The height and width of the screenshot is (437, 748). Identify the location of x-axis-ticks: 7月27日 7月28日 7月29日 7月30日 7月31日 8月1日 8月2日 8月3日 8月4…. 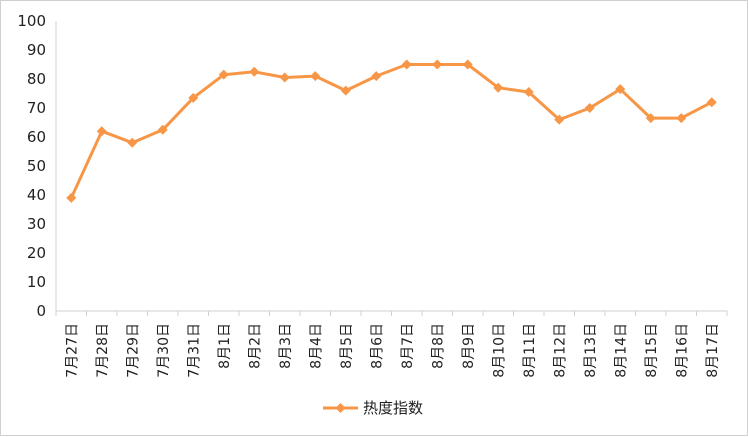
(392, 350).